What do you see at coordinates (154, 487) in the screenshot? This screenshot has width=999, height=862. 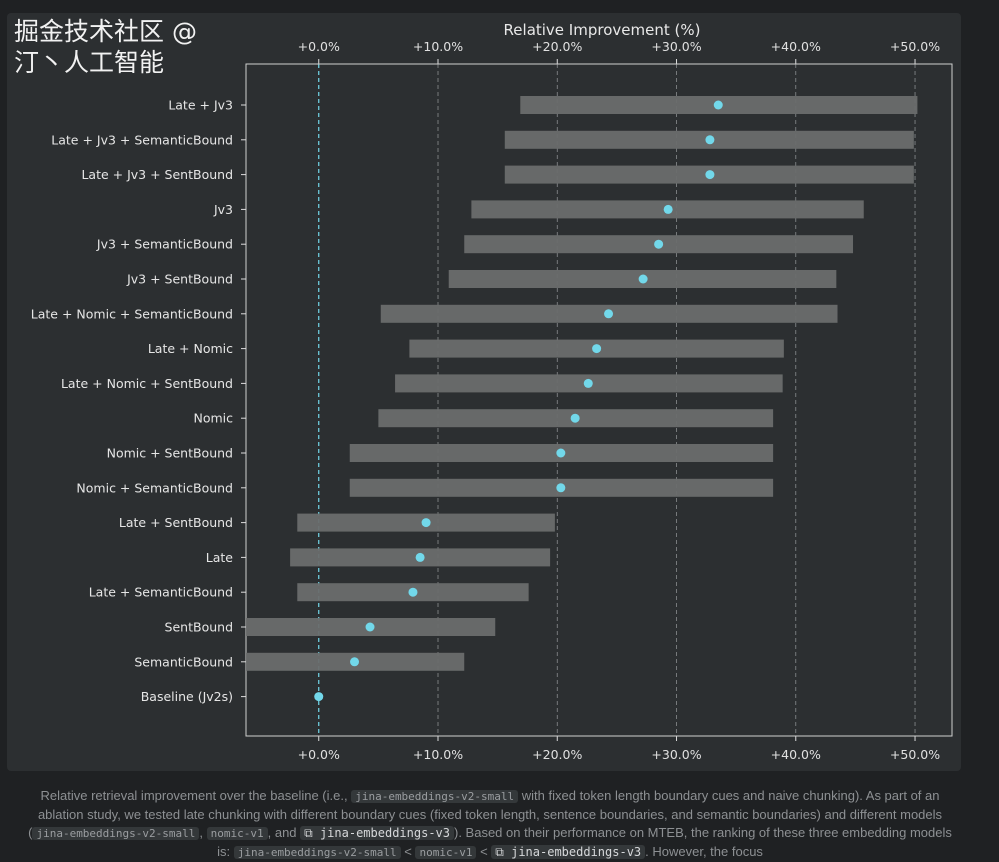 I see `y-tick-label: Nomic + SemanticBound` at bounding box center [154, 487].